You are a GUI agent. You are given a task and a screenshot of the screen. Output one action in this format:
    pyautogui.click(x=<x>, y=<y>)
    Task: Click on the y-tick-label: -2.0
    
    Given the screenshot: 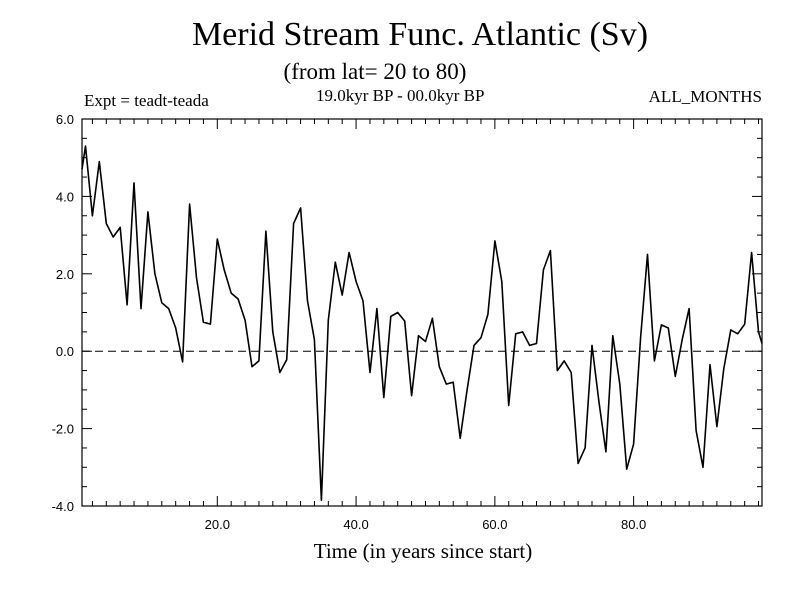 What is the action you would take?
    pyautogui.click(x=63, y=429)
    